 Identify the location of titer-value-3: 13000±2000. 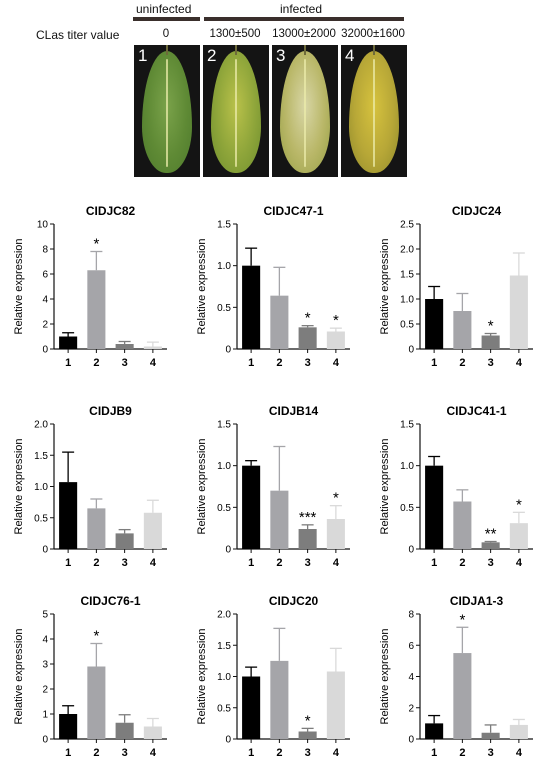
(304, 34).